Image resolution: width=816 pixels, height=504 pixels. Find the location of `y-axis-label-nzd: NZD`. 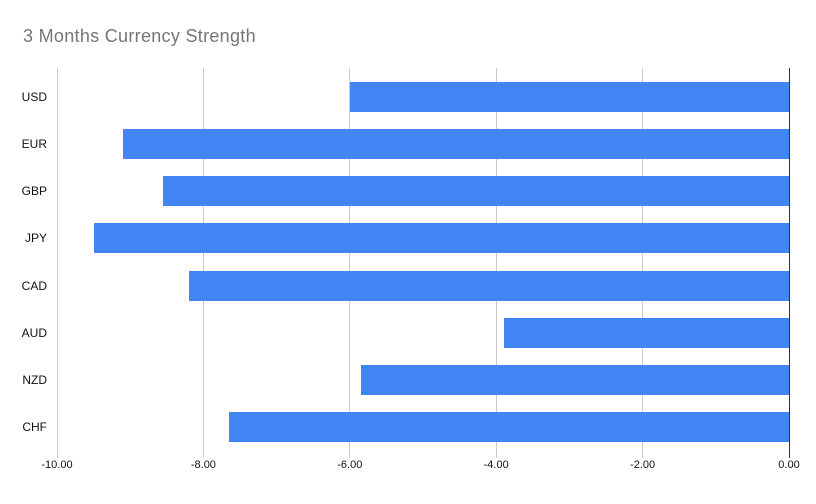

y-axis-label-nzd: NZD is located at coordinates (34, 380).